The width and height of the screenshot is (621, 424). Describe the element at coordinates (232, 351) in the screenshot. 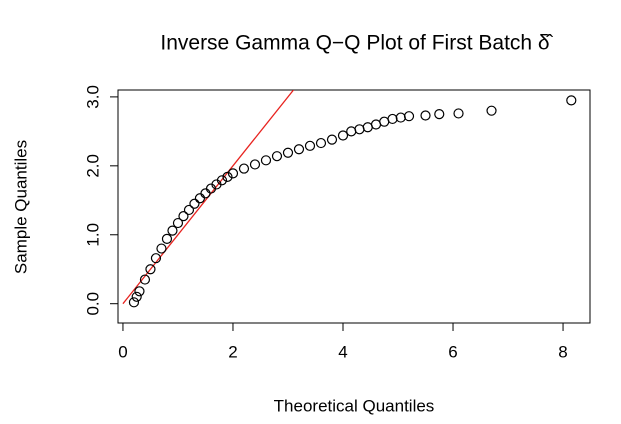

I see `x-tick-label: 2` at that location.